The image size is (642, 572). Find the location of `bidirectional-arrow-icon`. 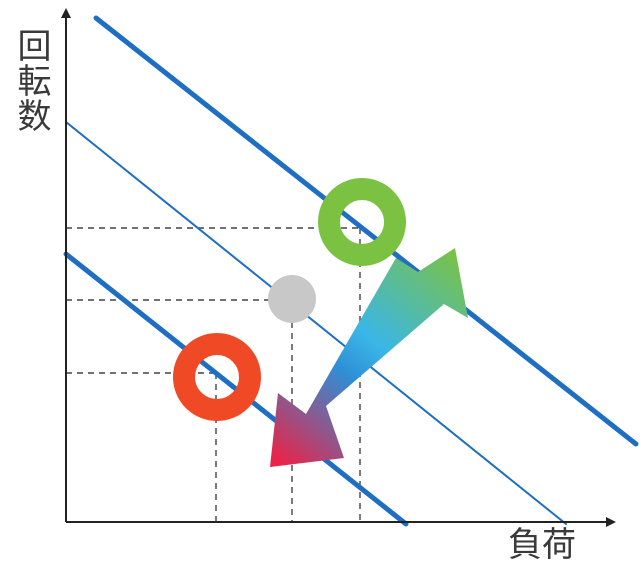

bidirectional-arrow-icon is located at coordinates (369, 357).